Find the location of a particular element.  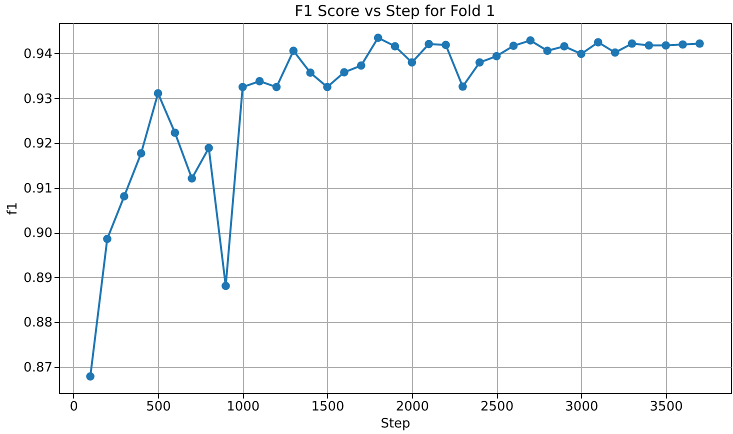

y-tick-label: 0.92 is located at coordinates (38, 144).